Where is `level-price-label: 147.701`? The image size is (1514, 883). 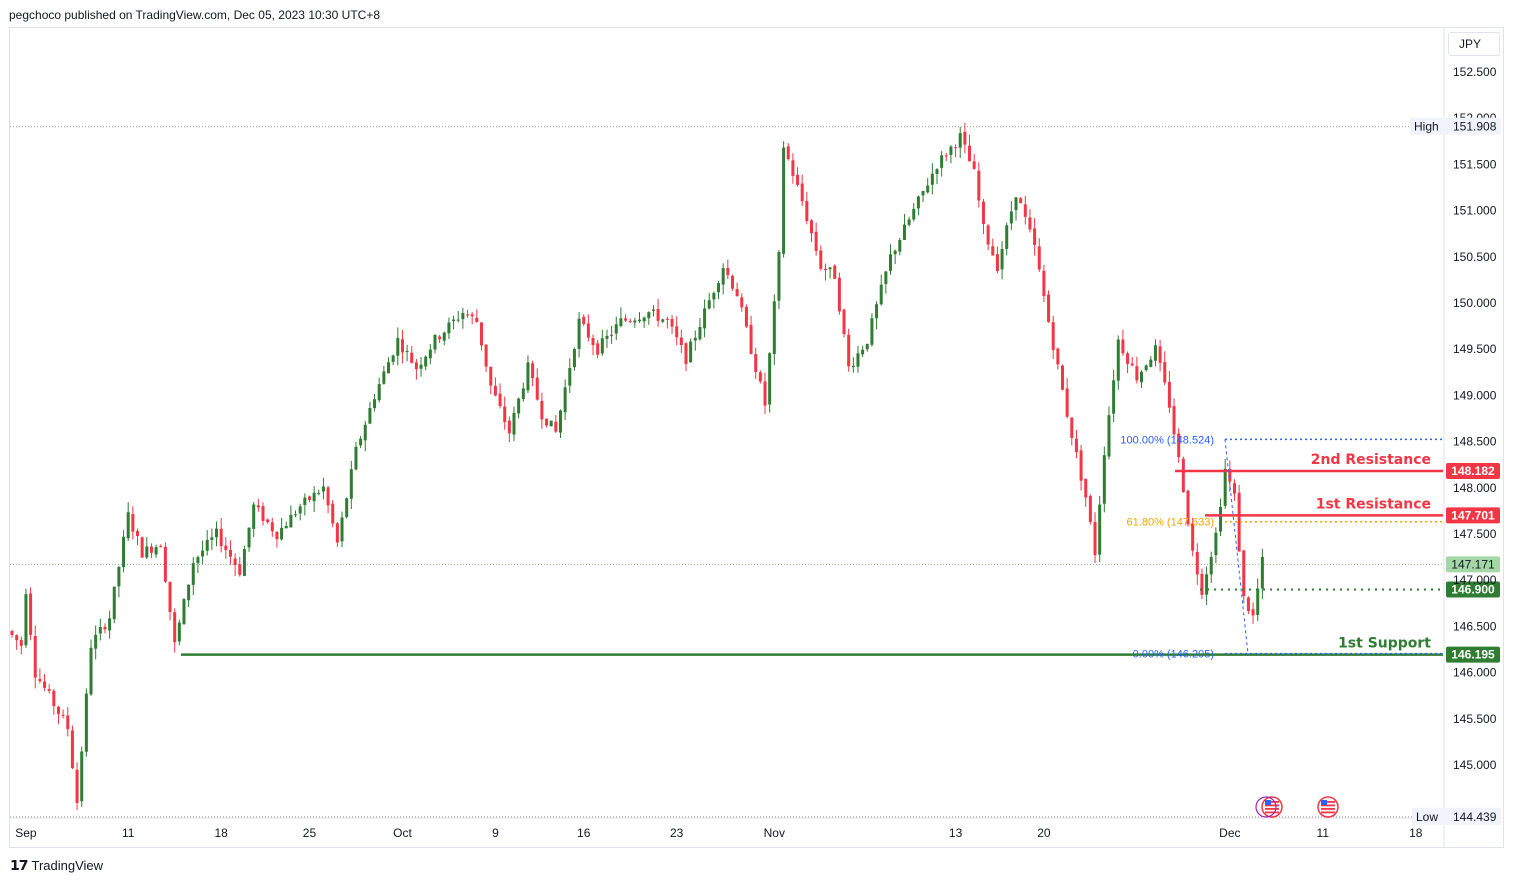
level-price-label: 147.701 is located at coordinates (1473, 515).